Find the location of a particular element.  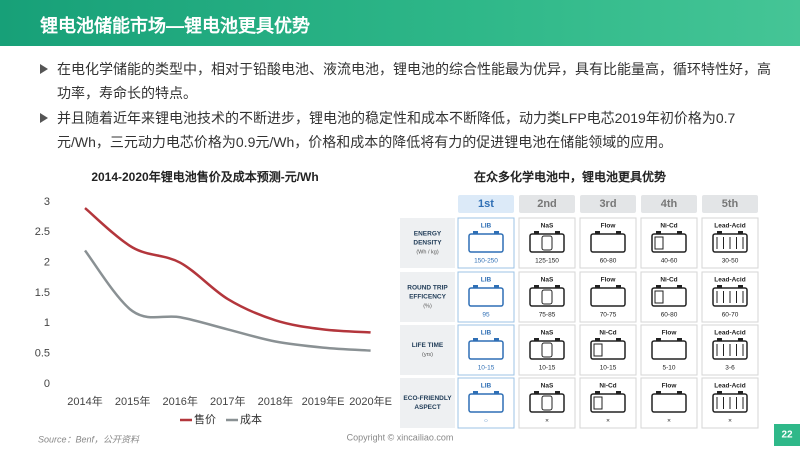

row-label: DENSITY is located at coordinates (427, 243).